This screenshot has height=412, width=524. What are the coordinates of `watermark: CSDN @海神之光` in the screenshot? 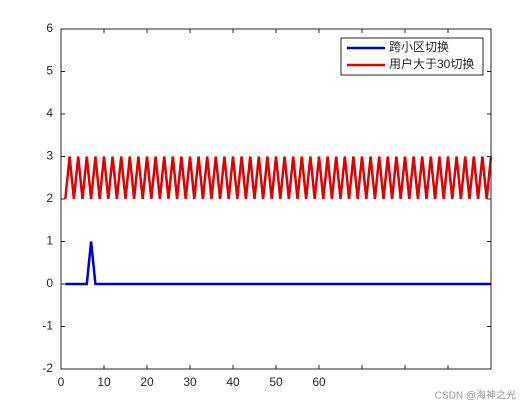 It's located at (475, 395).